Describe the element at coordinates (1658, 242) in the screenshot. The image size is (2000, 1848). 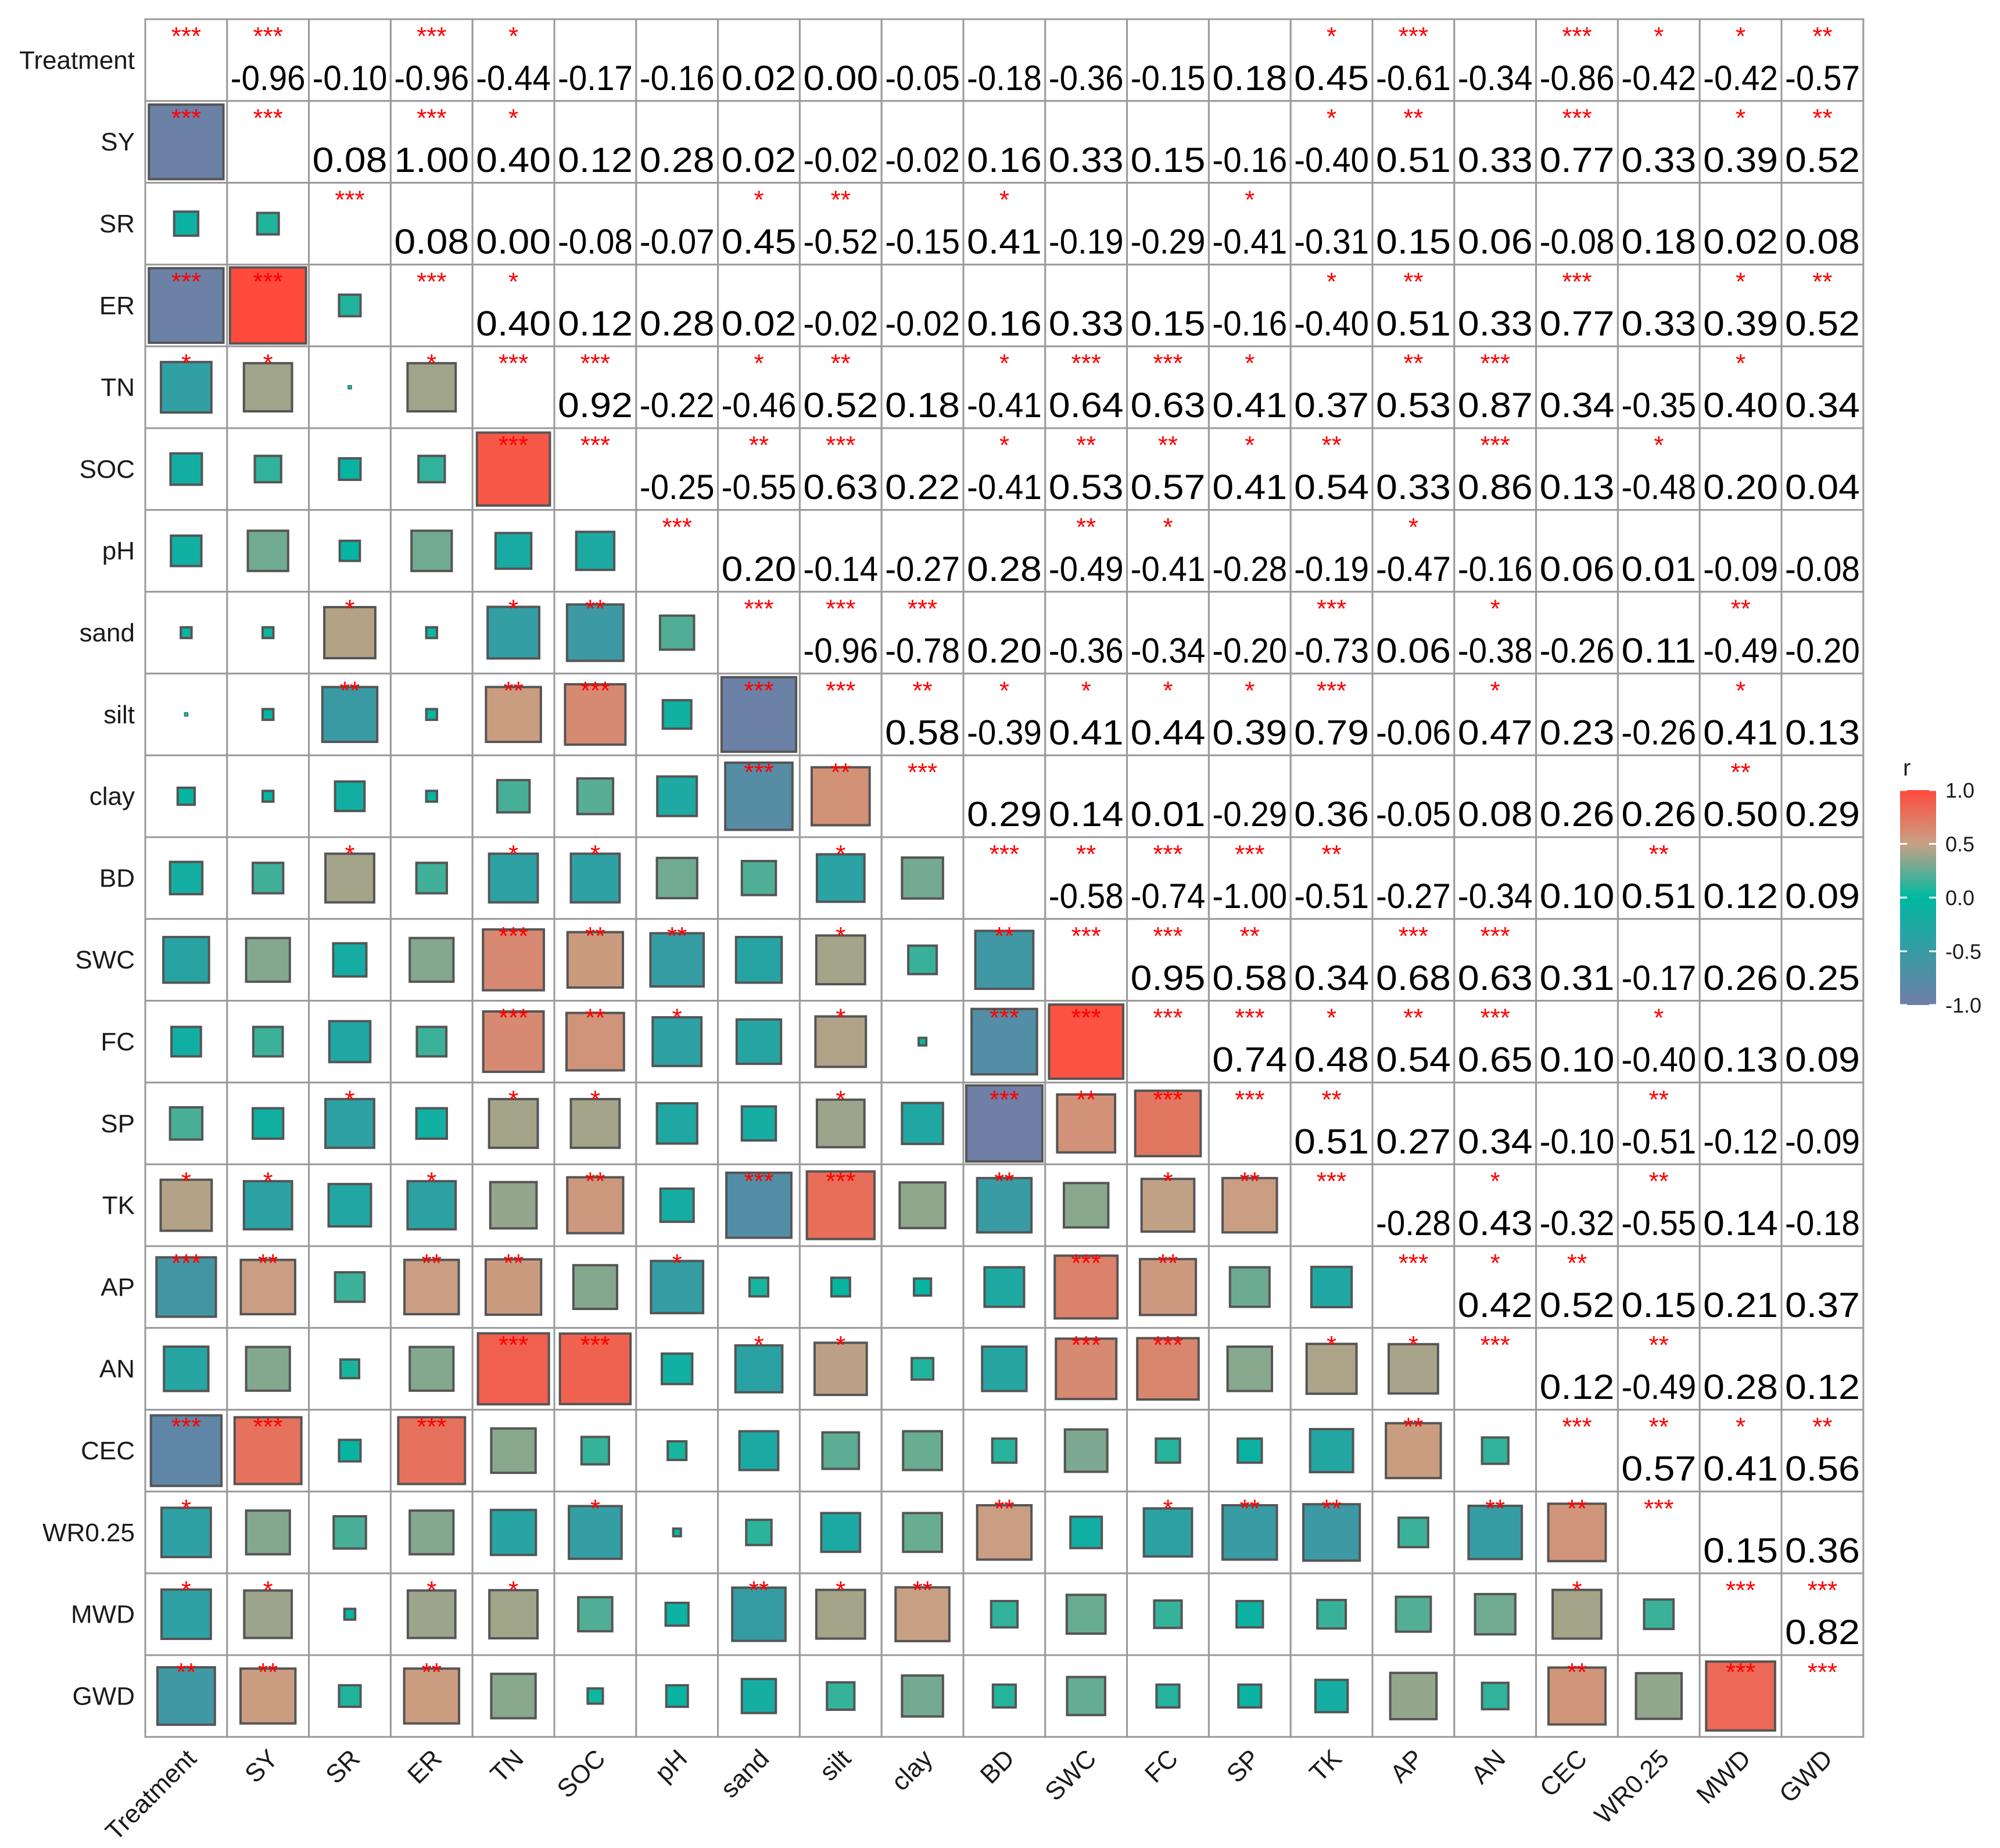
I see `correlation-value: 0.18` at that location.